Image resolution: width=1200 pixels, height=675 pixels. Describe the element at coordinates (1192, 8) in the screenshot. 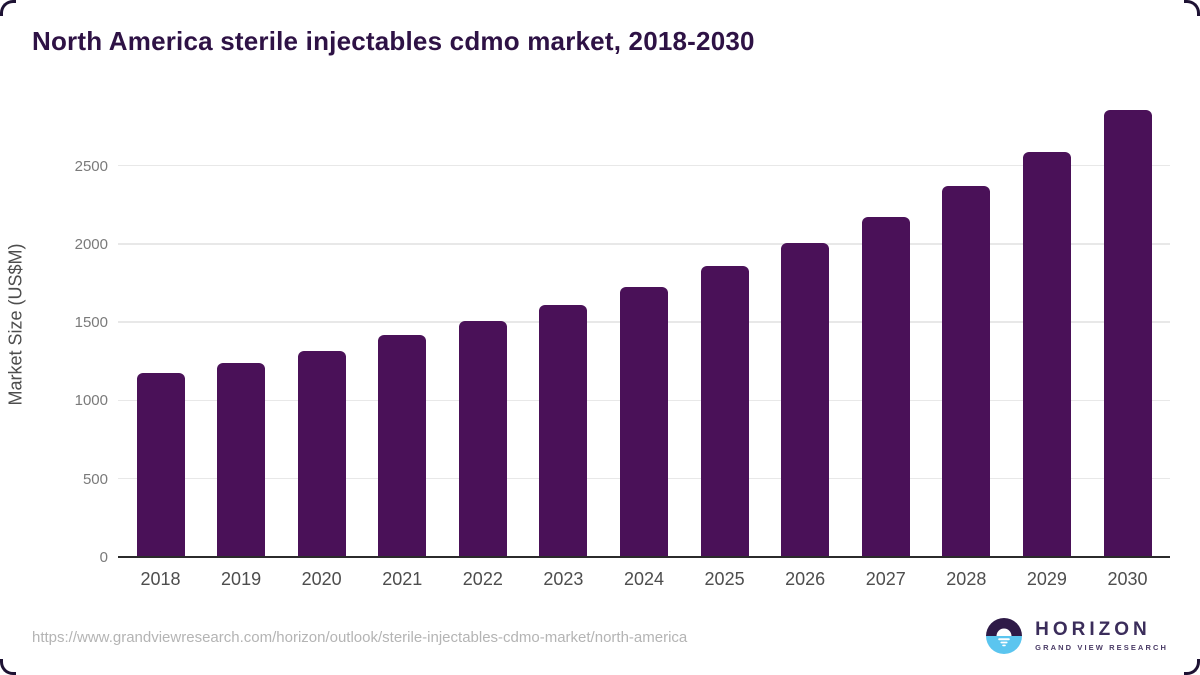

I see `rounded-corner-top-right` at that location.